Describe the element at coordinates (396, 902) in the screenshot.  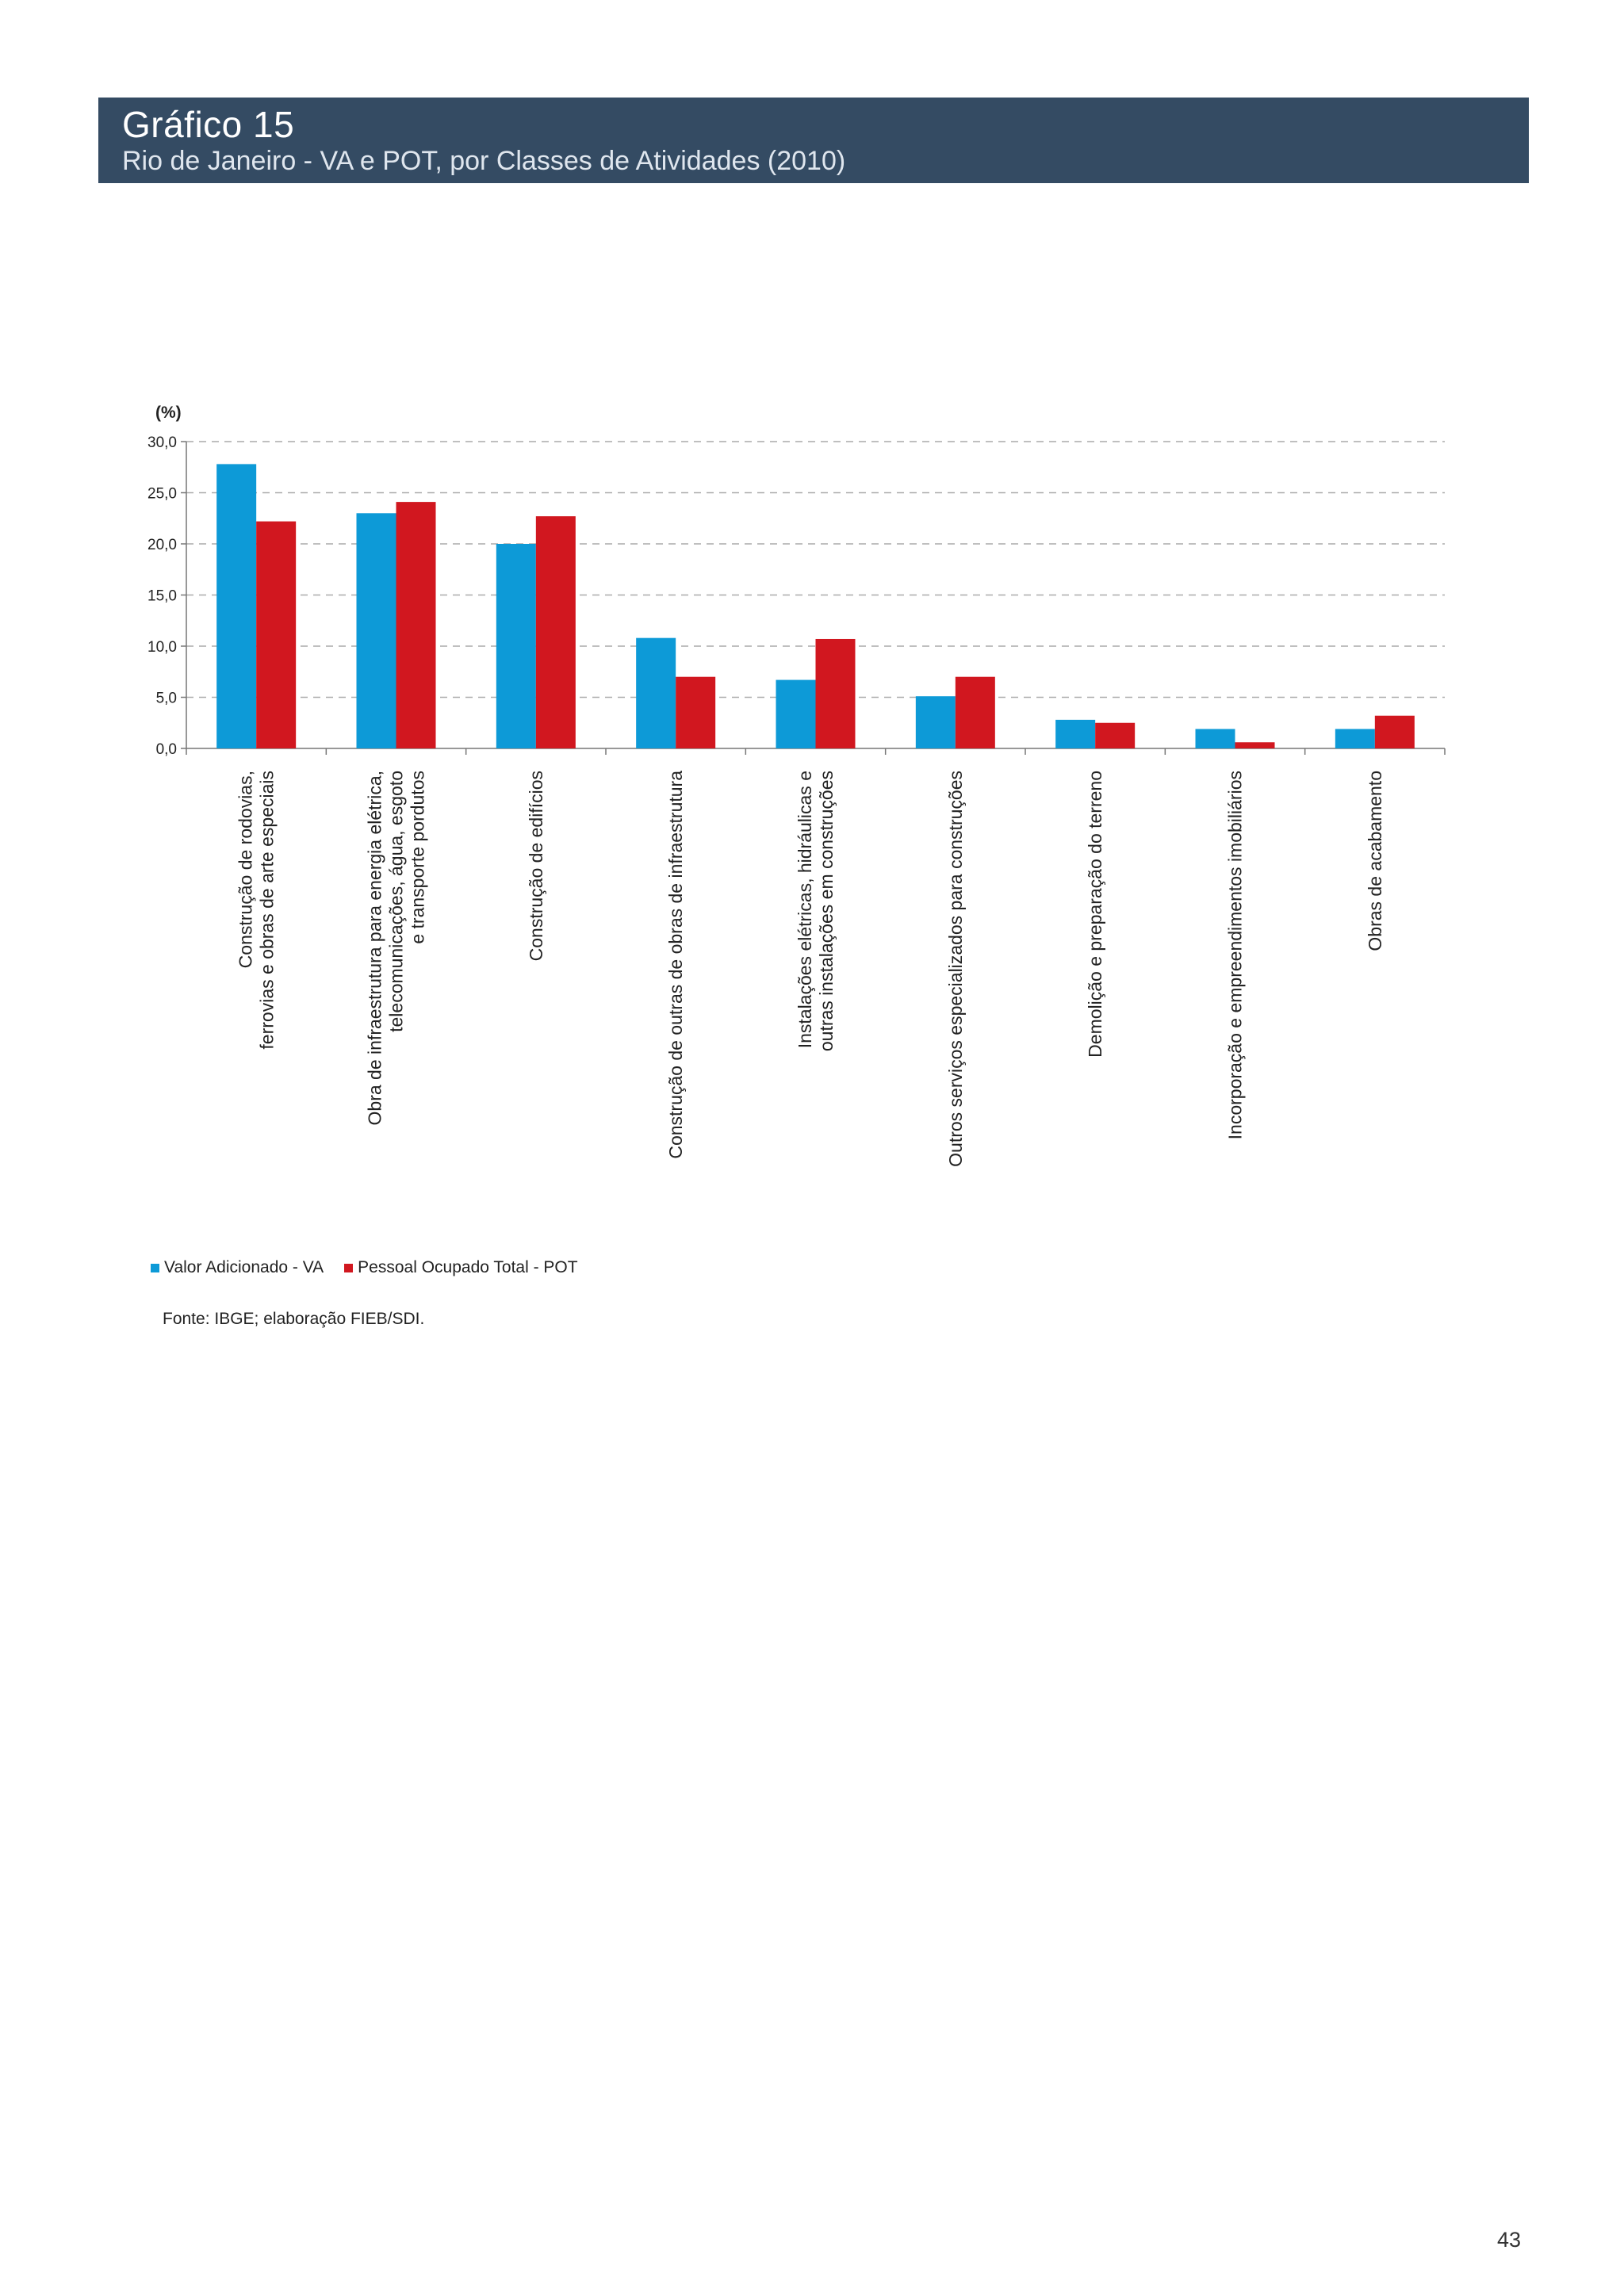
I see `x-category-label-line: telecomunicações, água, esgoto` at that location.